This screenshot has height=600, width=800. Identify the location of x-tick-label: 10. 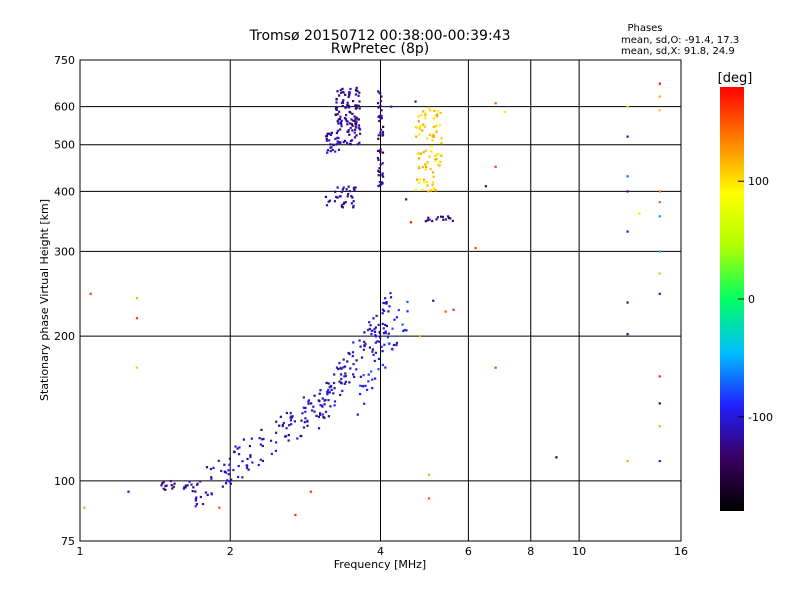
(579, 551).